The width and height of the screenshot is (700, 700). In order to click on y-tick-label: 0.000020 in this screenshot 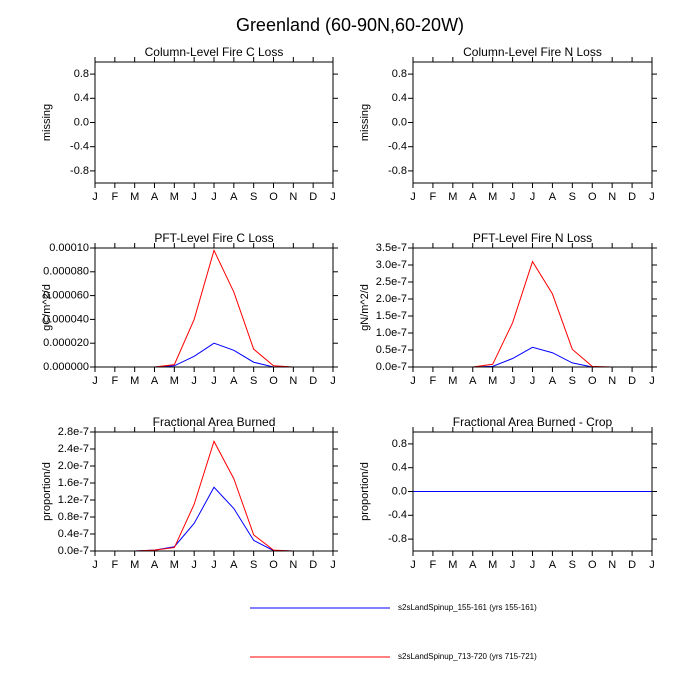, I will do `click(66, 343)`.